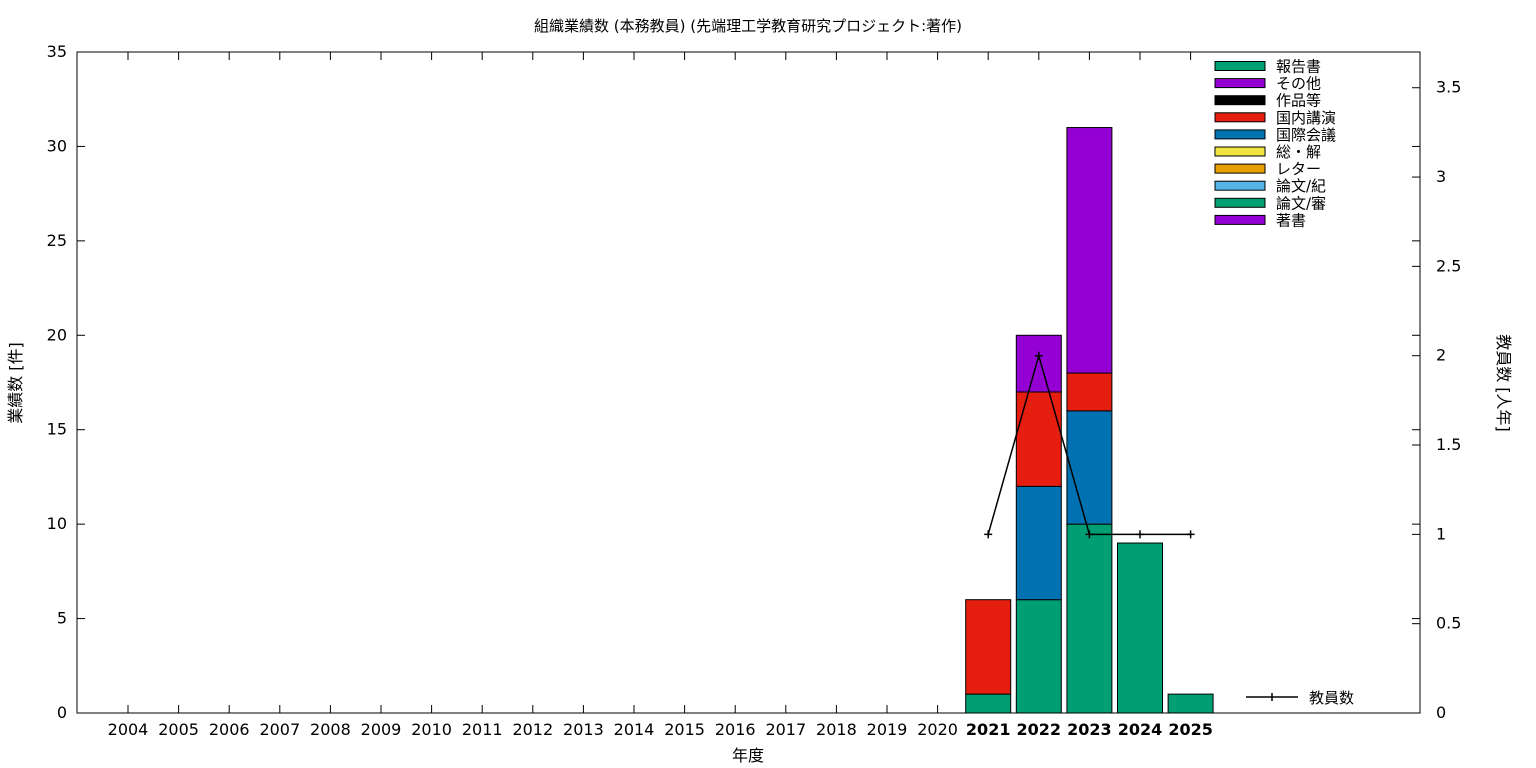 The image size is (1536, 768). Describe the element at coordinates (279, 729) in the screenshot. I see `x-tick-label: 2007` at that location.